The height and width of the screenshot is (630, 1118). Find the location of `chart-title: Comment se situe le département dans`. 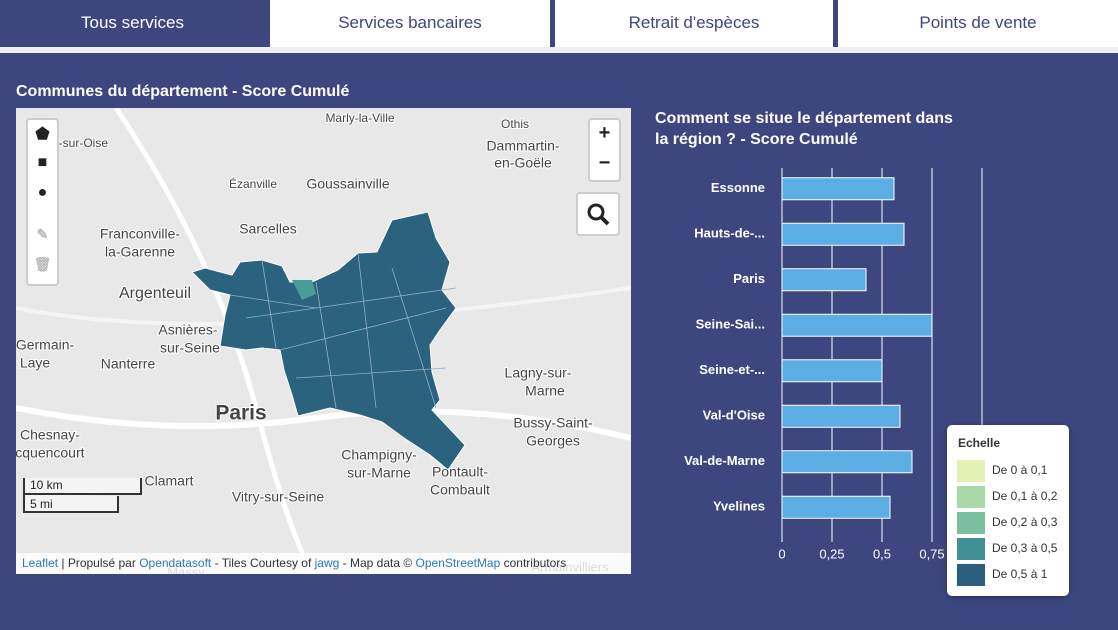

chart-title: Comment se situe le département dans is located at coordinates (804, 118).